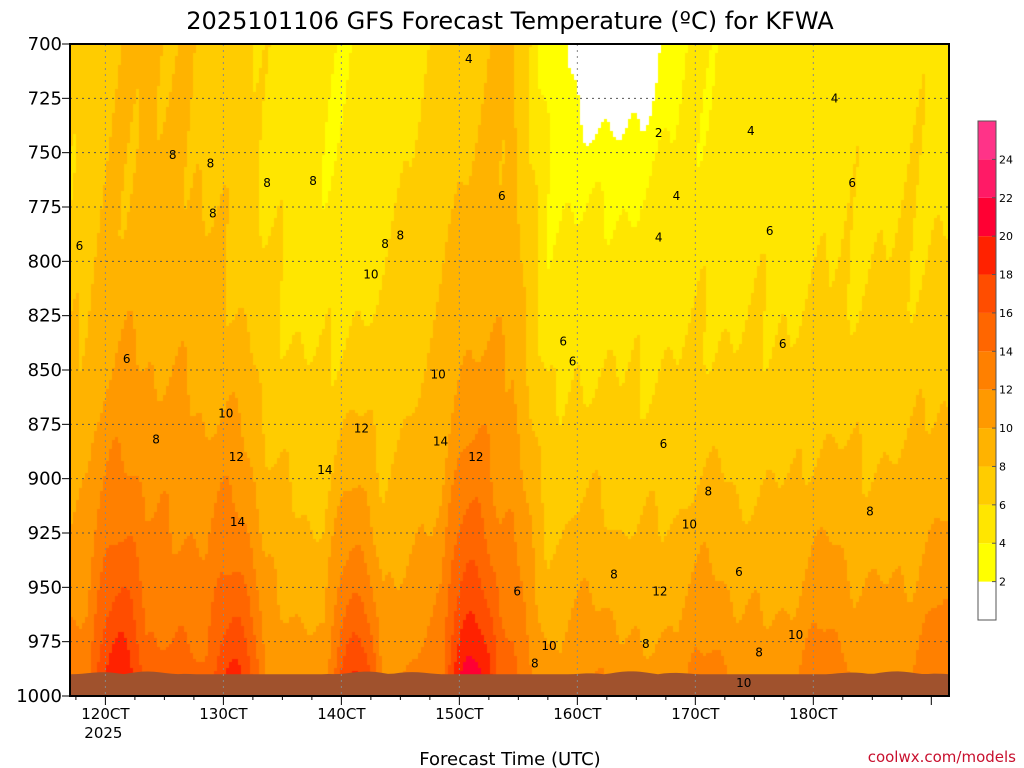 Image resolution: width=1024 pixels, height=768 pixels. I want to click on colorbar-label: 4, so click(1002, 543).